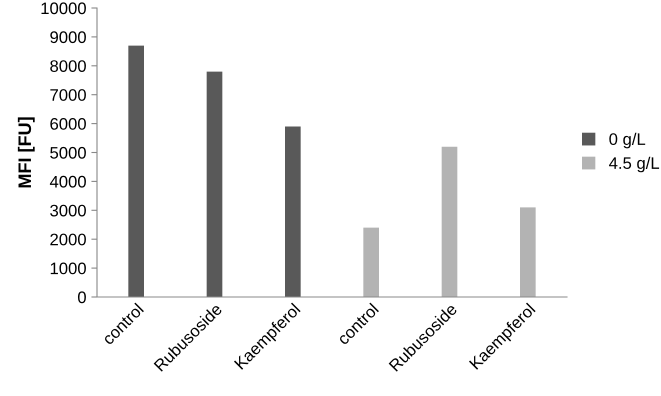 The height and width of the screenshot is (396, 661). What do you see at coordinates (68, 66) in the screenshot?
I see `y-tick-label: 8000` at bounding box center [68, 66].